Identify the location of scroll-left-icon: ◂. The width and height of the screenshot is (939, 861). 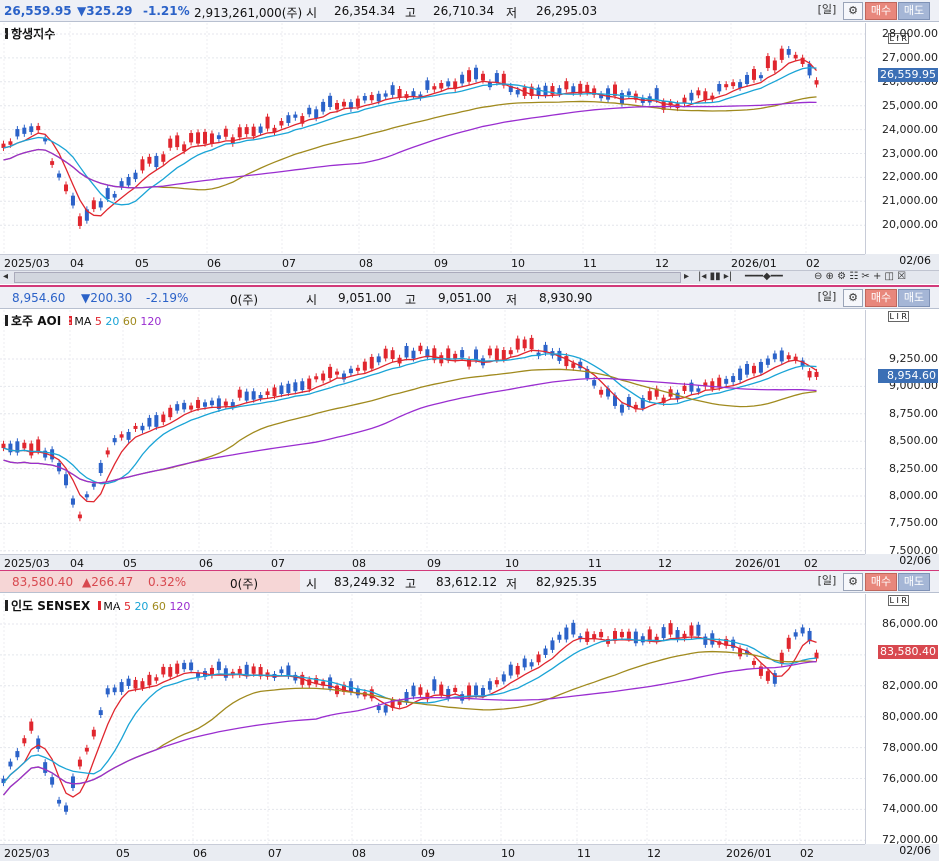
(6, 276).